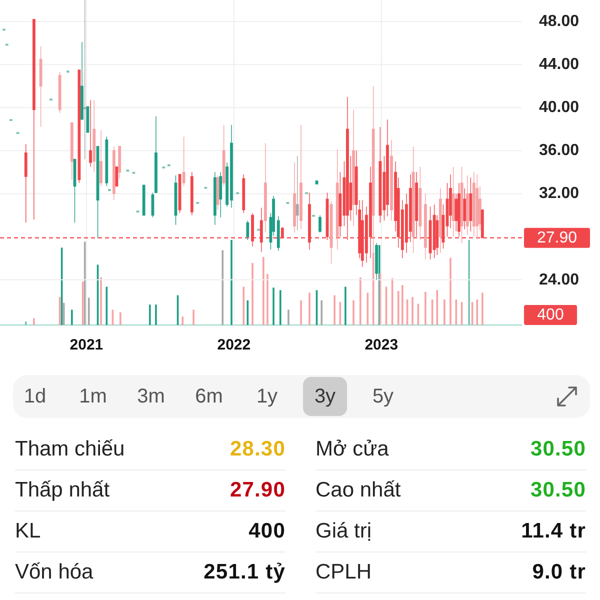 This screenshot has width=600, height=600. What do you see at coordinates (358, 490) in the screenshot?
I see `category-label: Cao nhất` at bounding box center [358, 490].